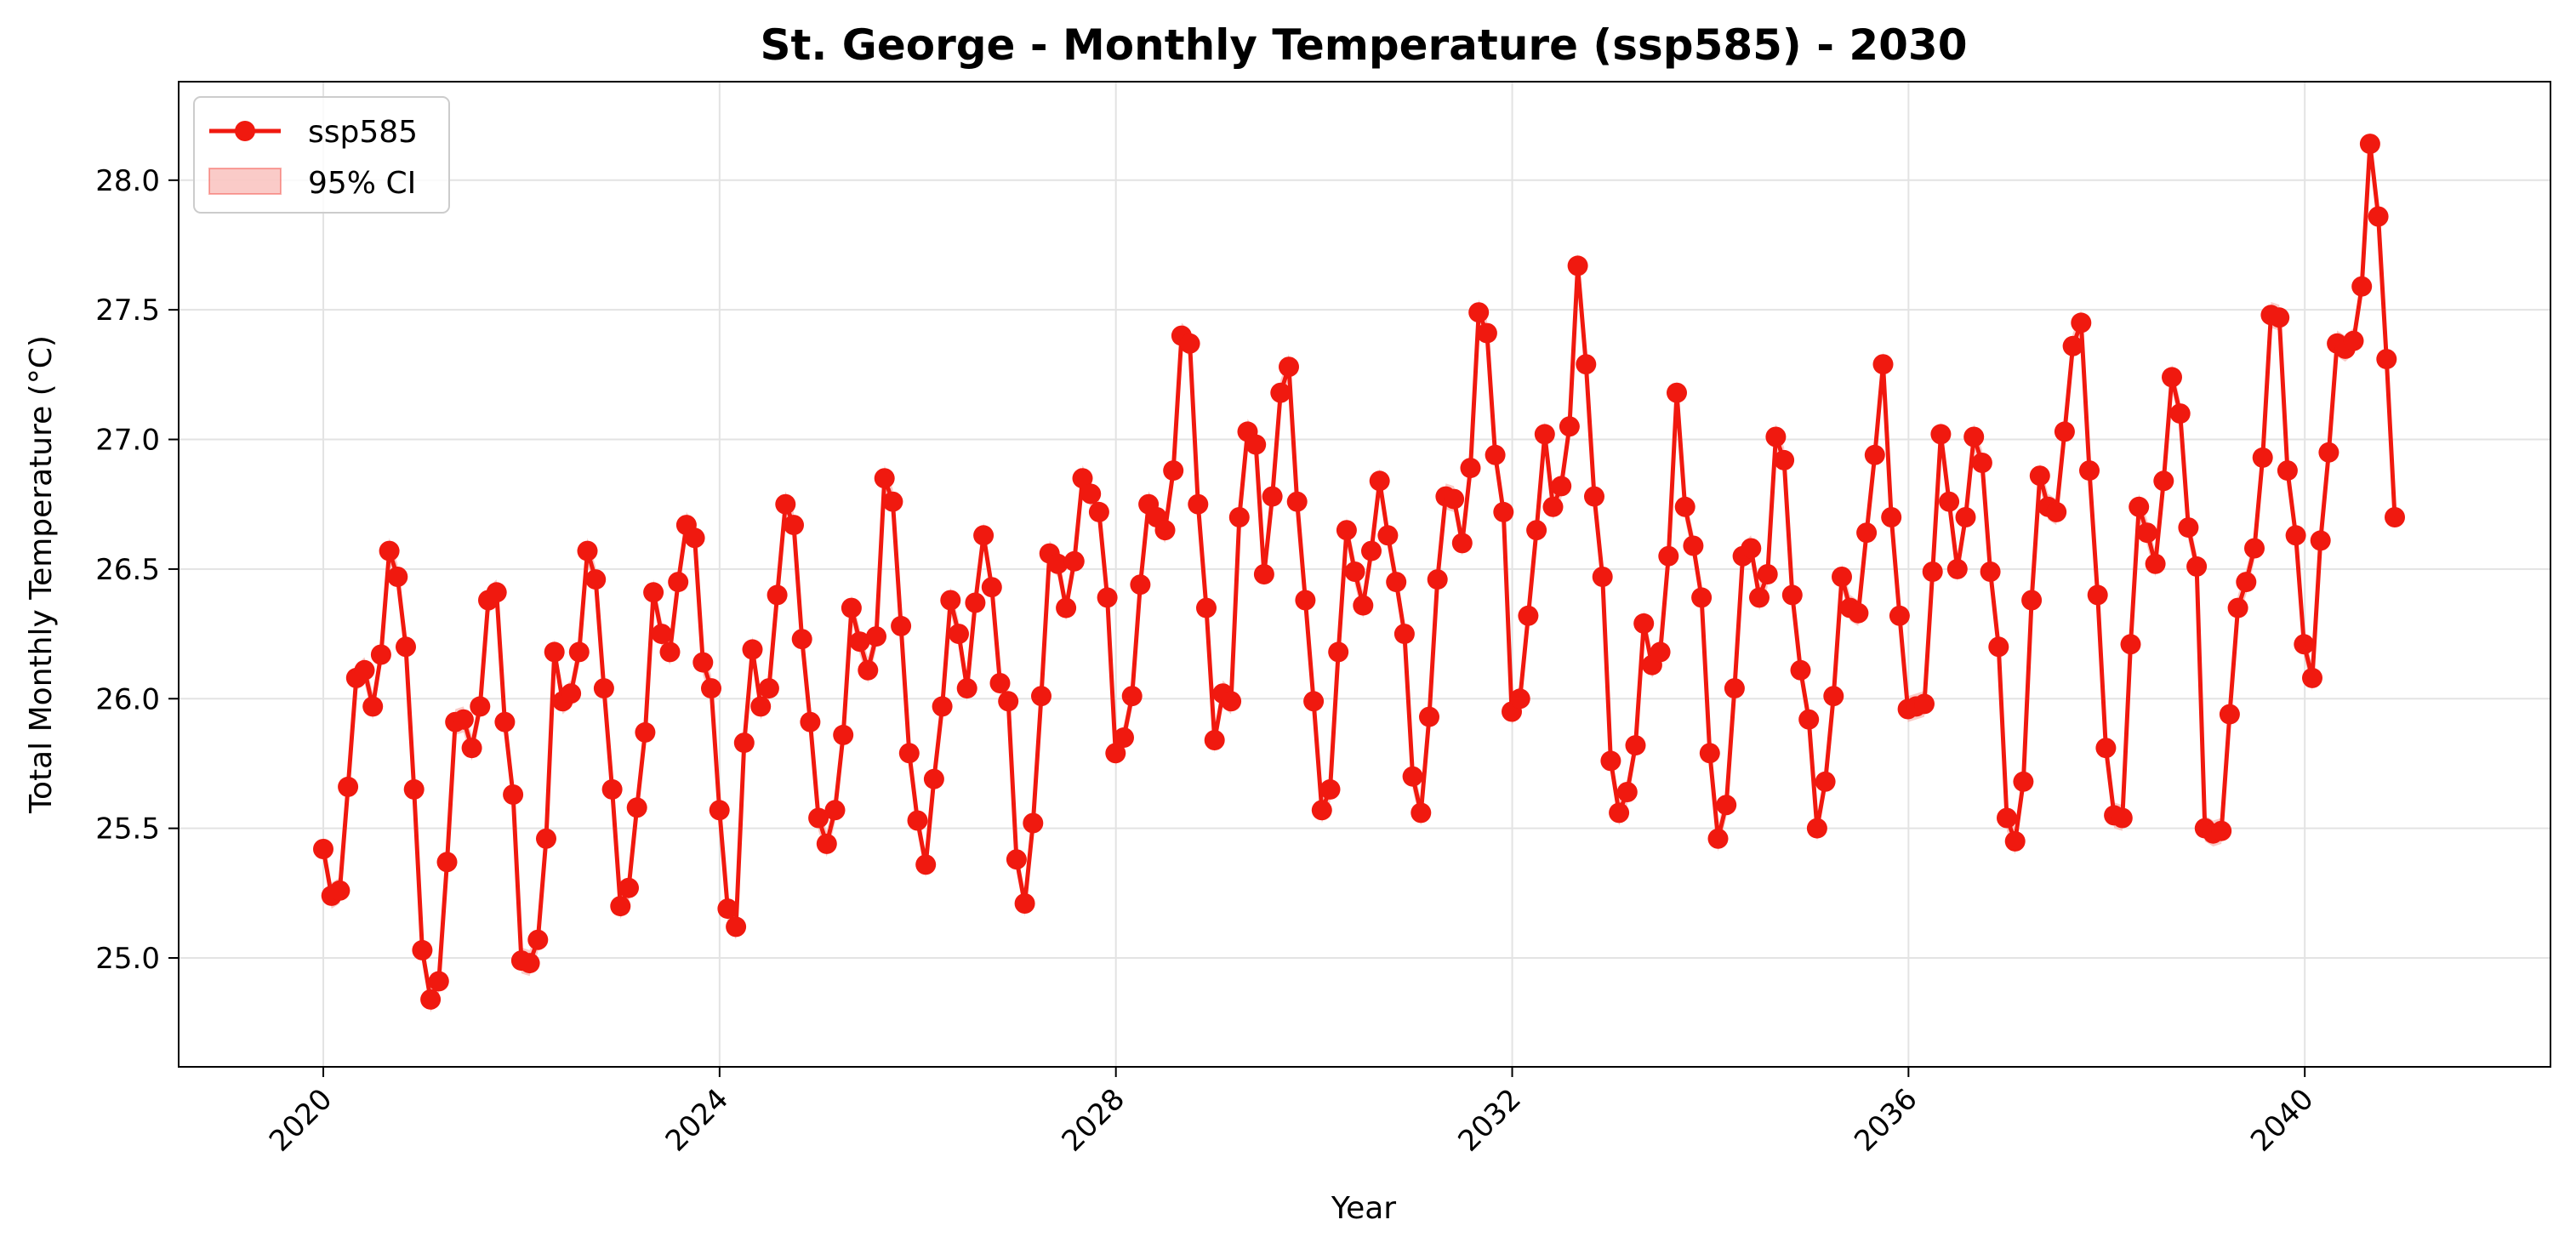 Image resolution: width=2576 pixels, height=1254 pixels. What do you see at coordinates (128, 311) in the screenshot?
I see `y-tick-label: 27.5` at bounding box center [128, 311].